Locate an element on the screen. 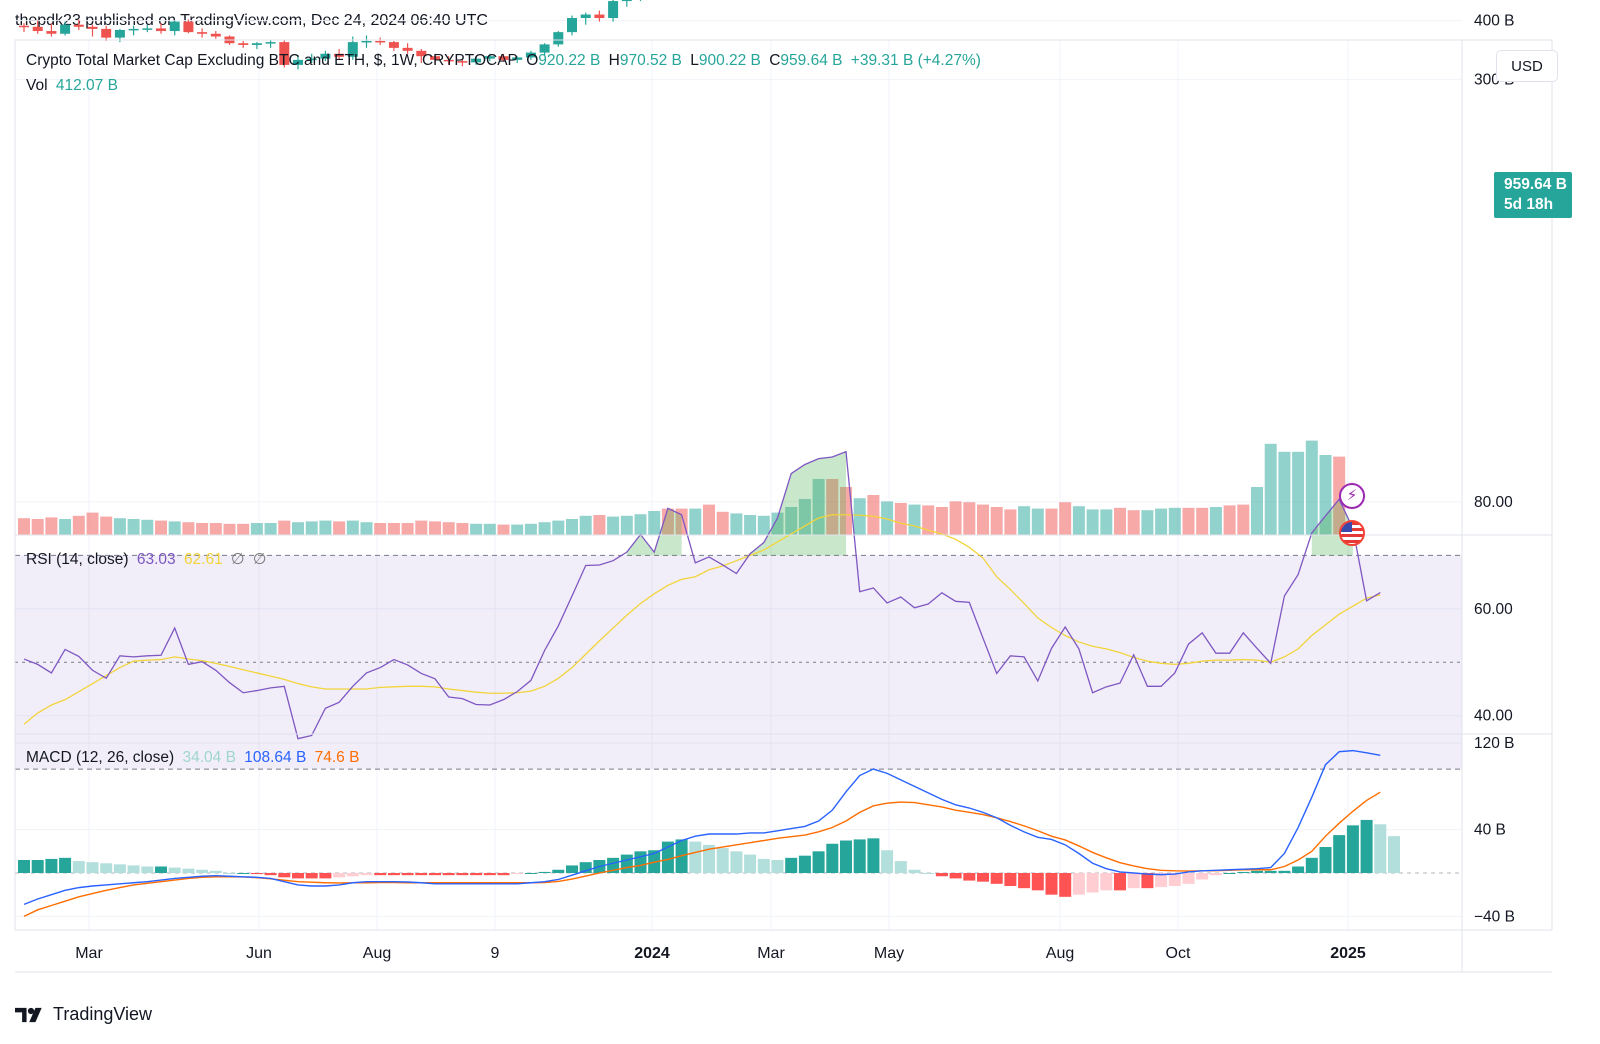 Image resolution: width=1600 pixels, height=1044 pixels. time-axis-label: 2024 is located at coordinates (652, 953).